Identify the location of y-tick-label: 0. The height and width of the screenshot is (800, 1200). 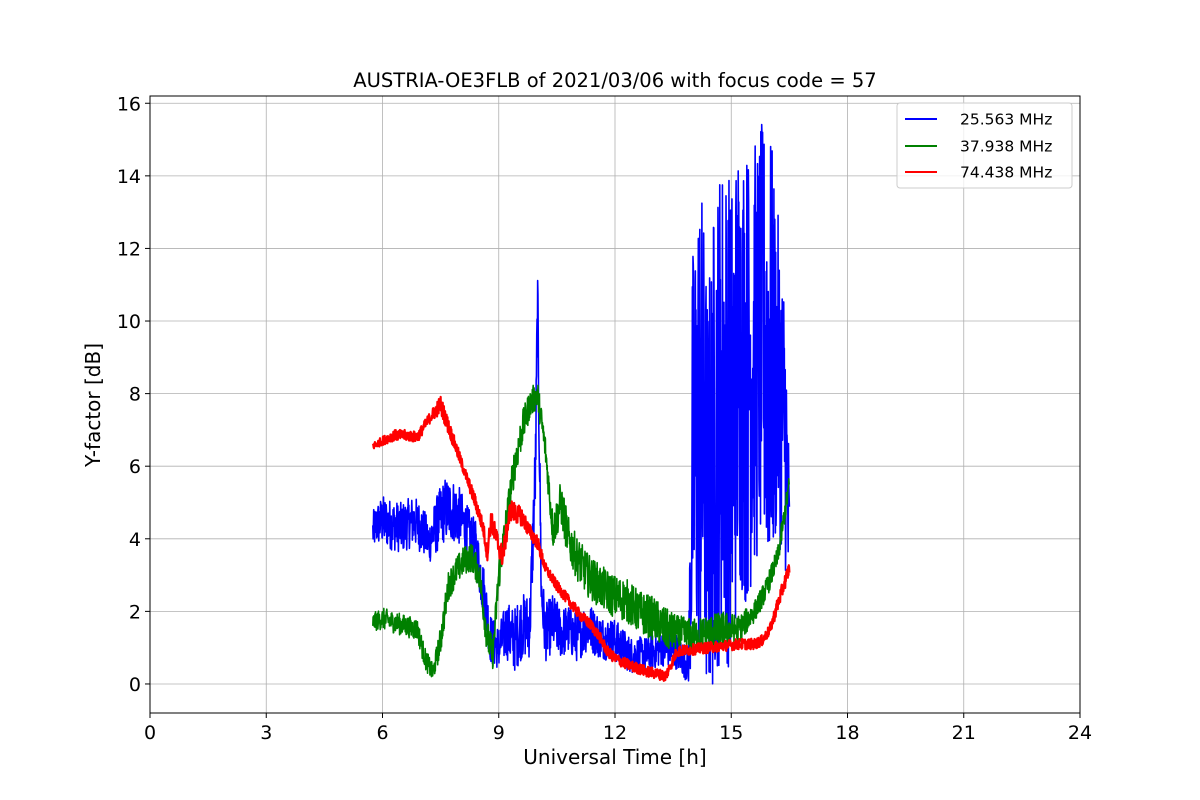
(135, 685).